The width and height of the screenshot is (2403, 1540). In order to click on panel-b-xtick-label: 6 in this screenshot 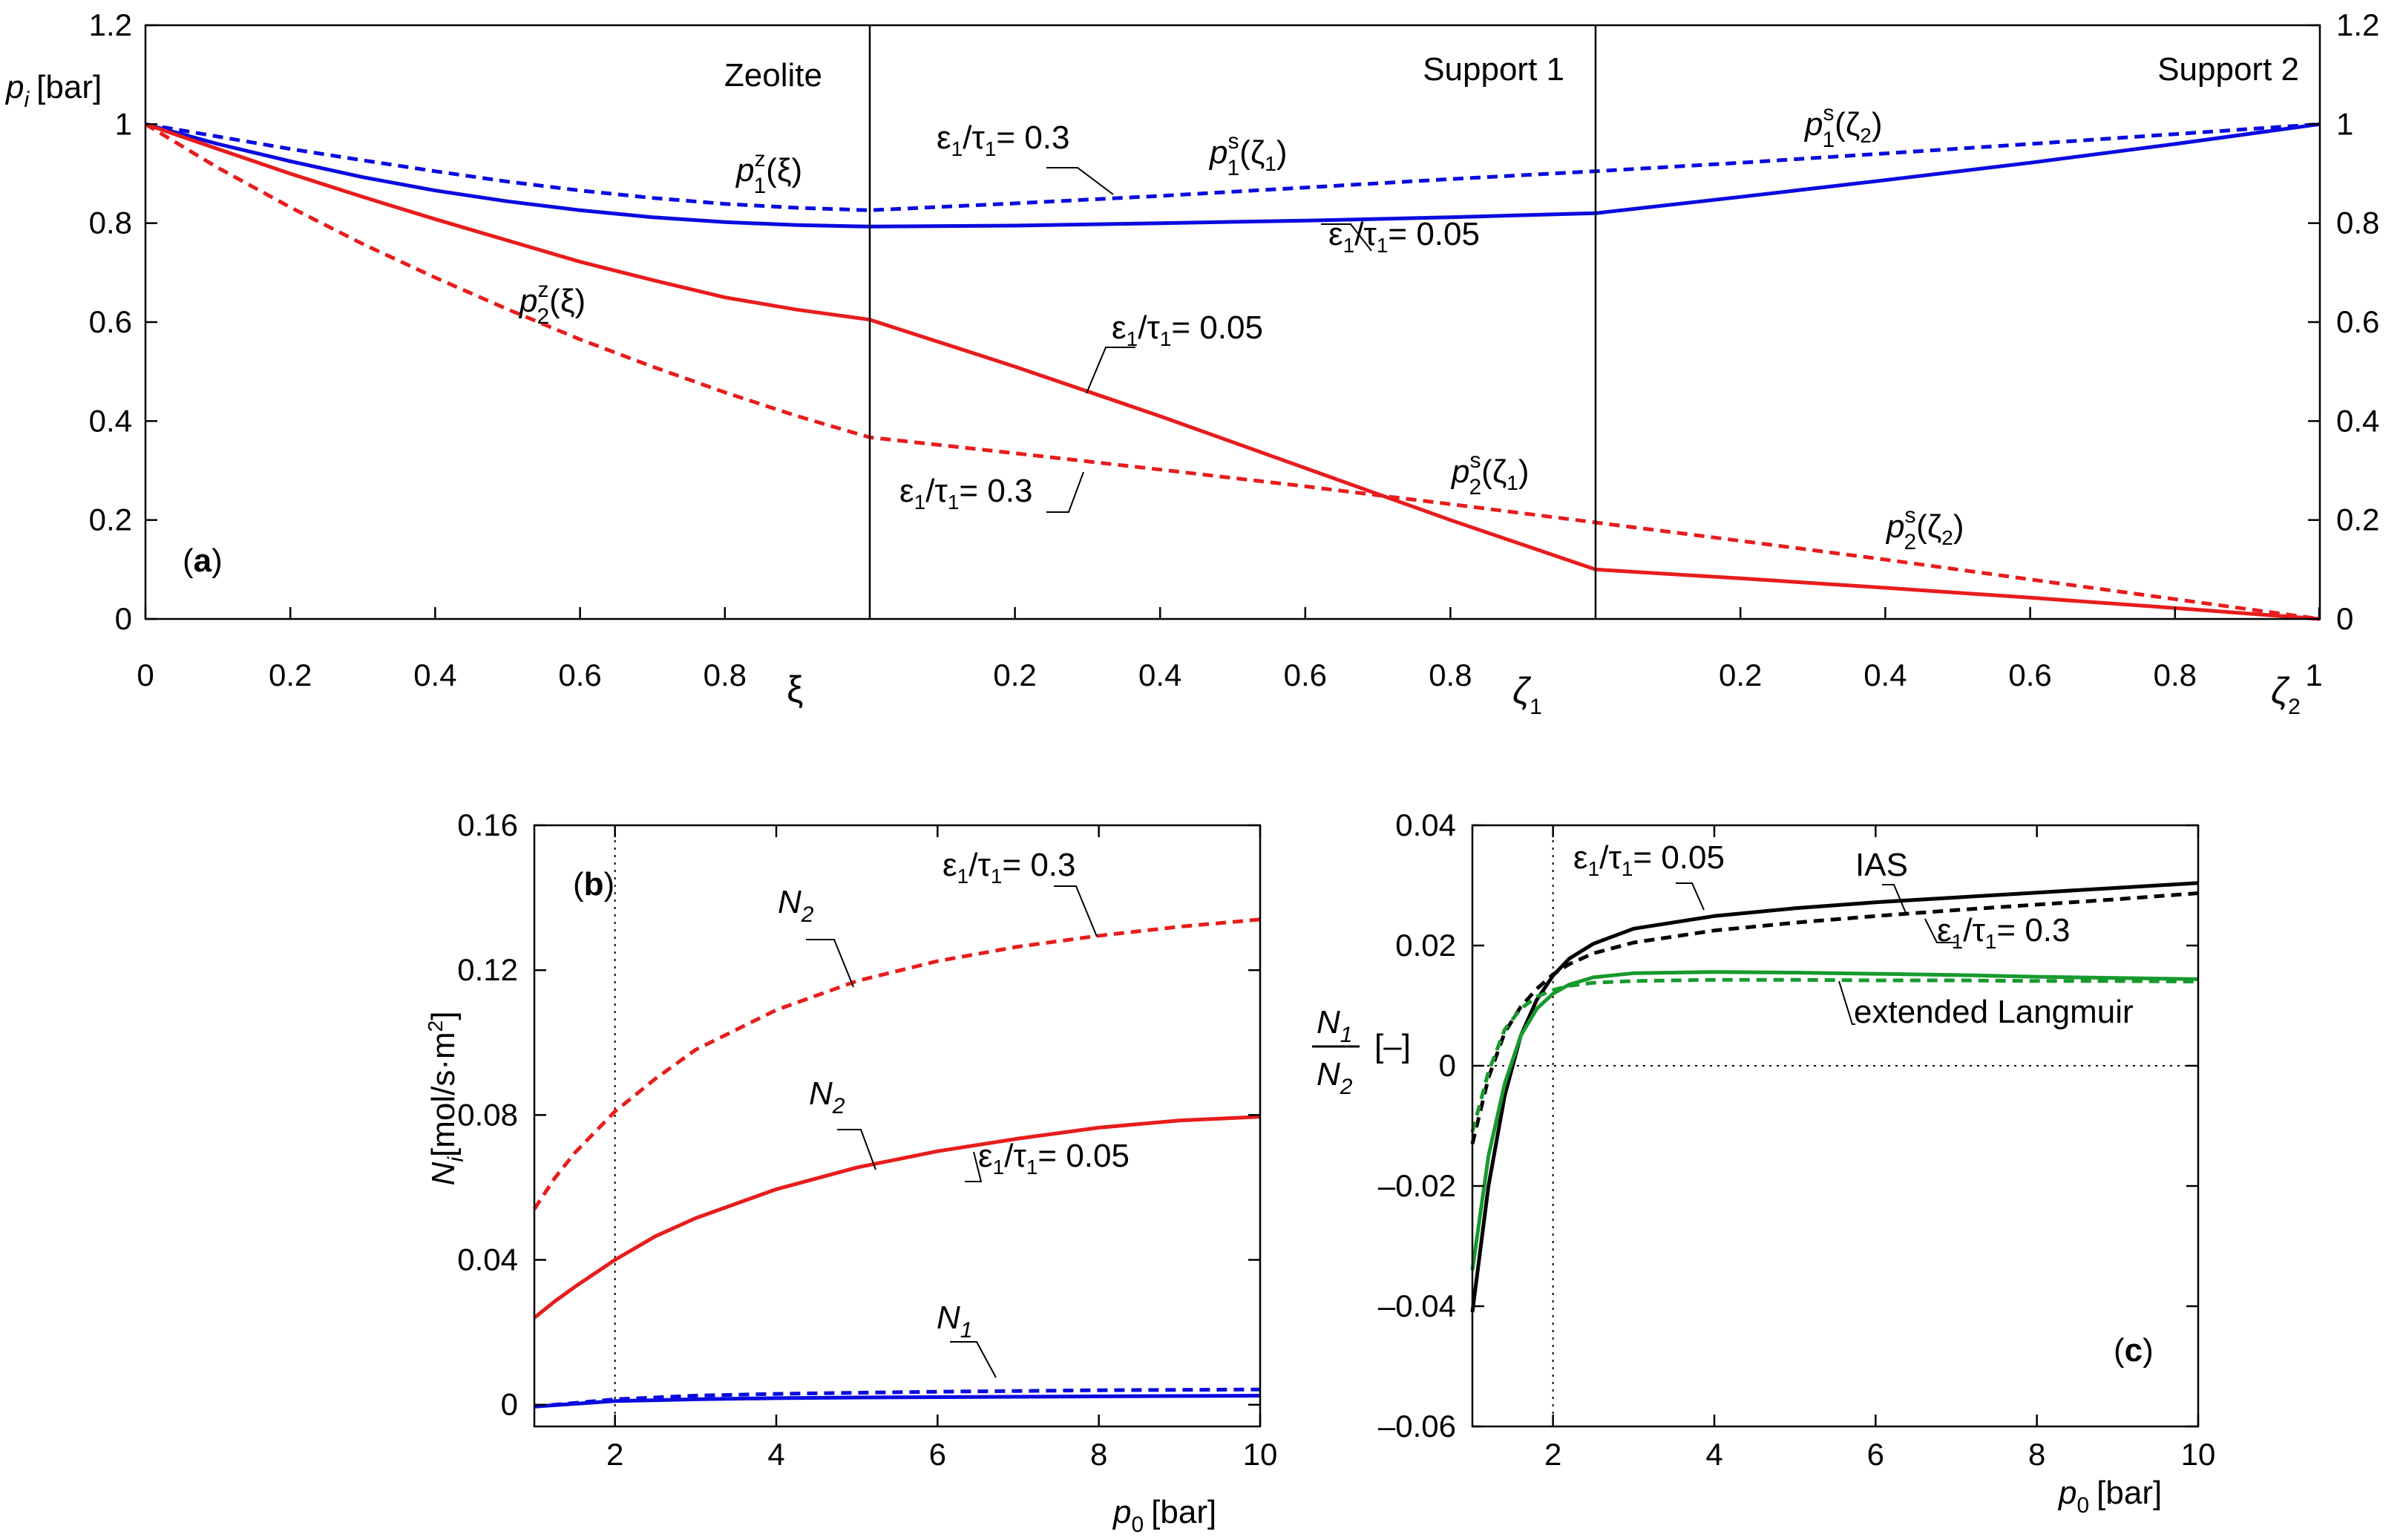, I will do `click(938, 1454)`.